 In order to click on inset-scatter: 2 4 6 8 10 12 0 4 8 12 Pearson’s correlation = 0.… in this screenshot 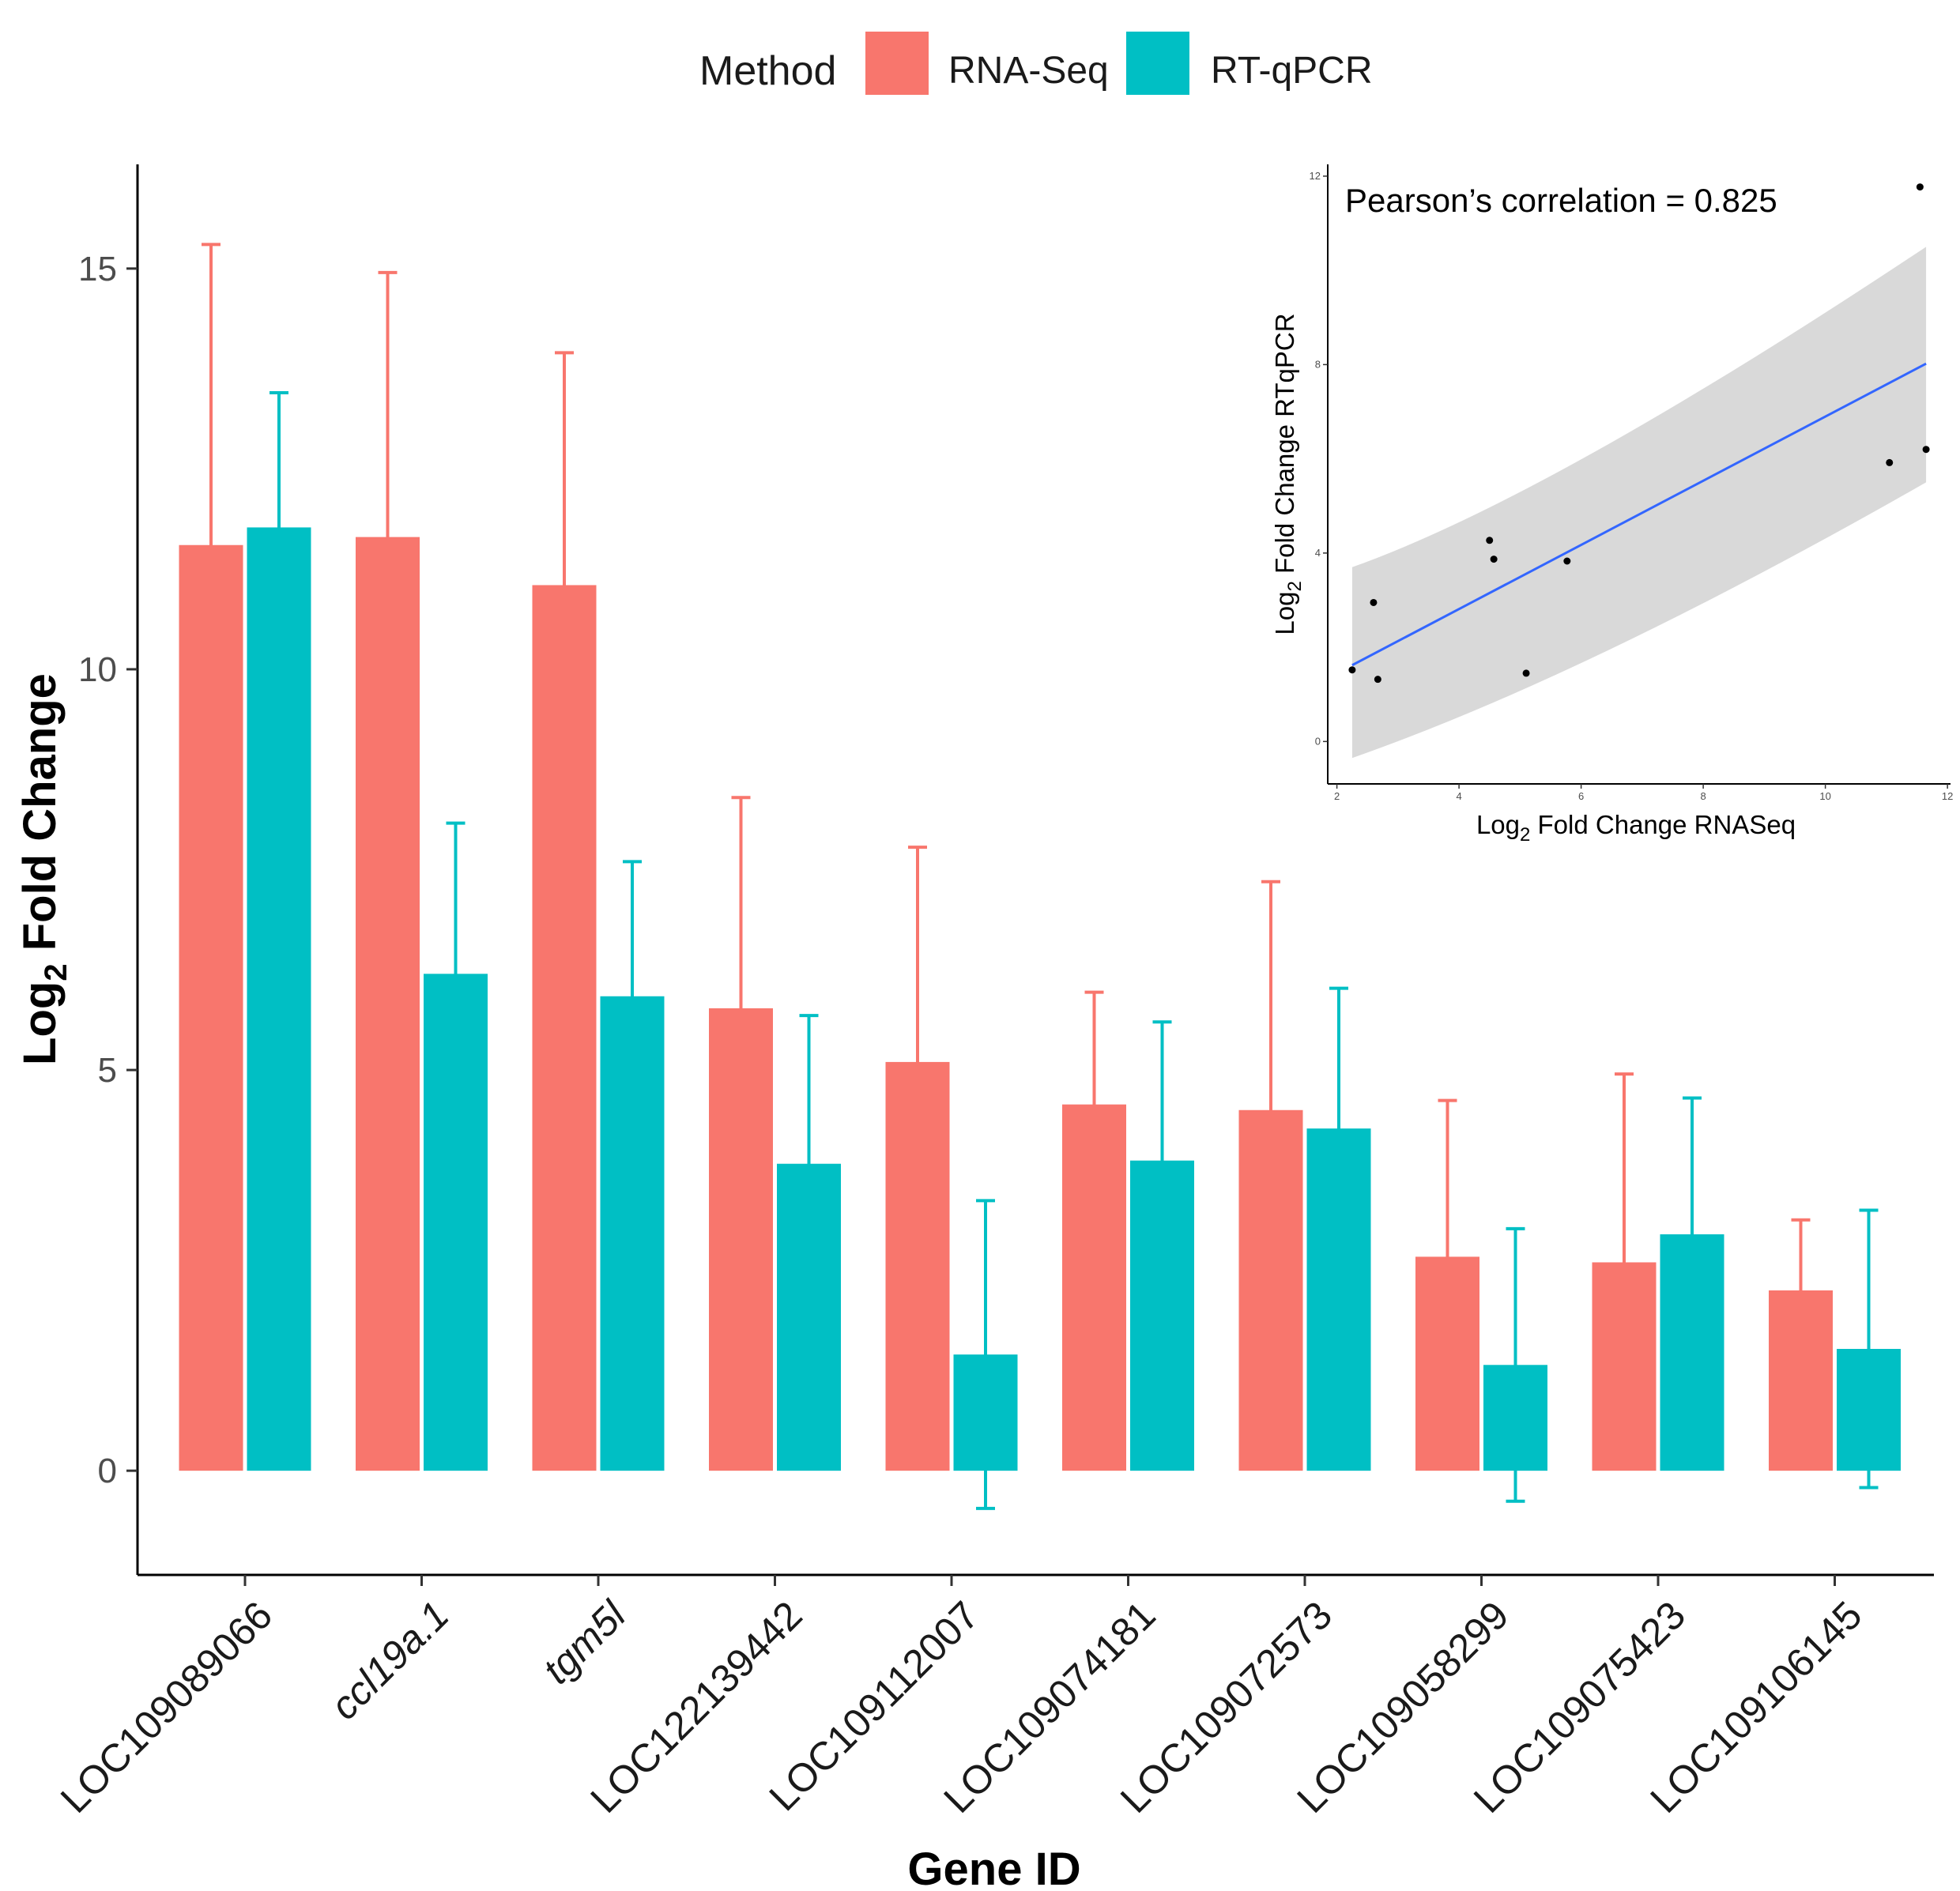, I will do `click(1611, 505)`.